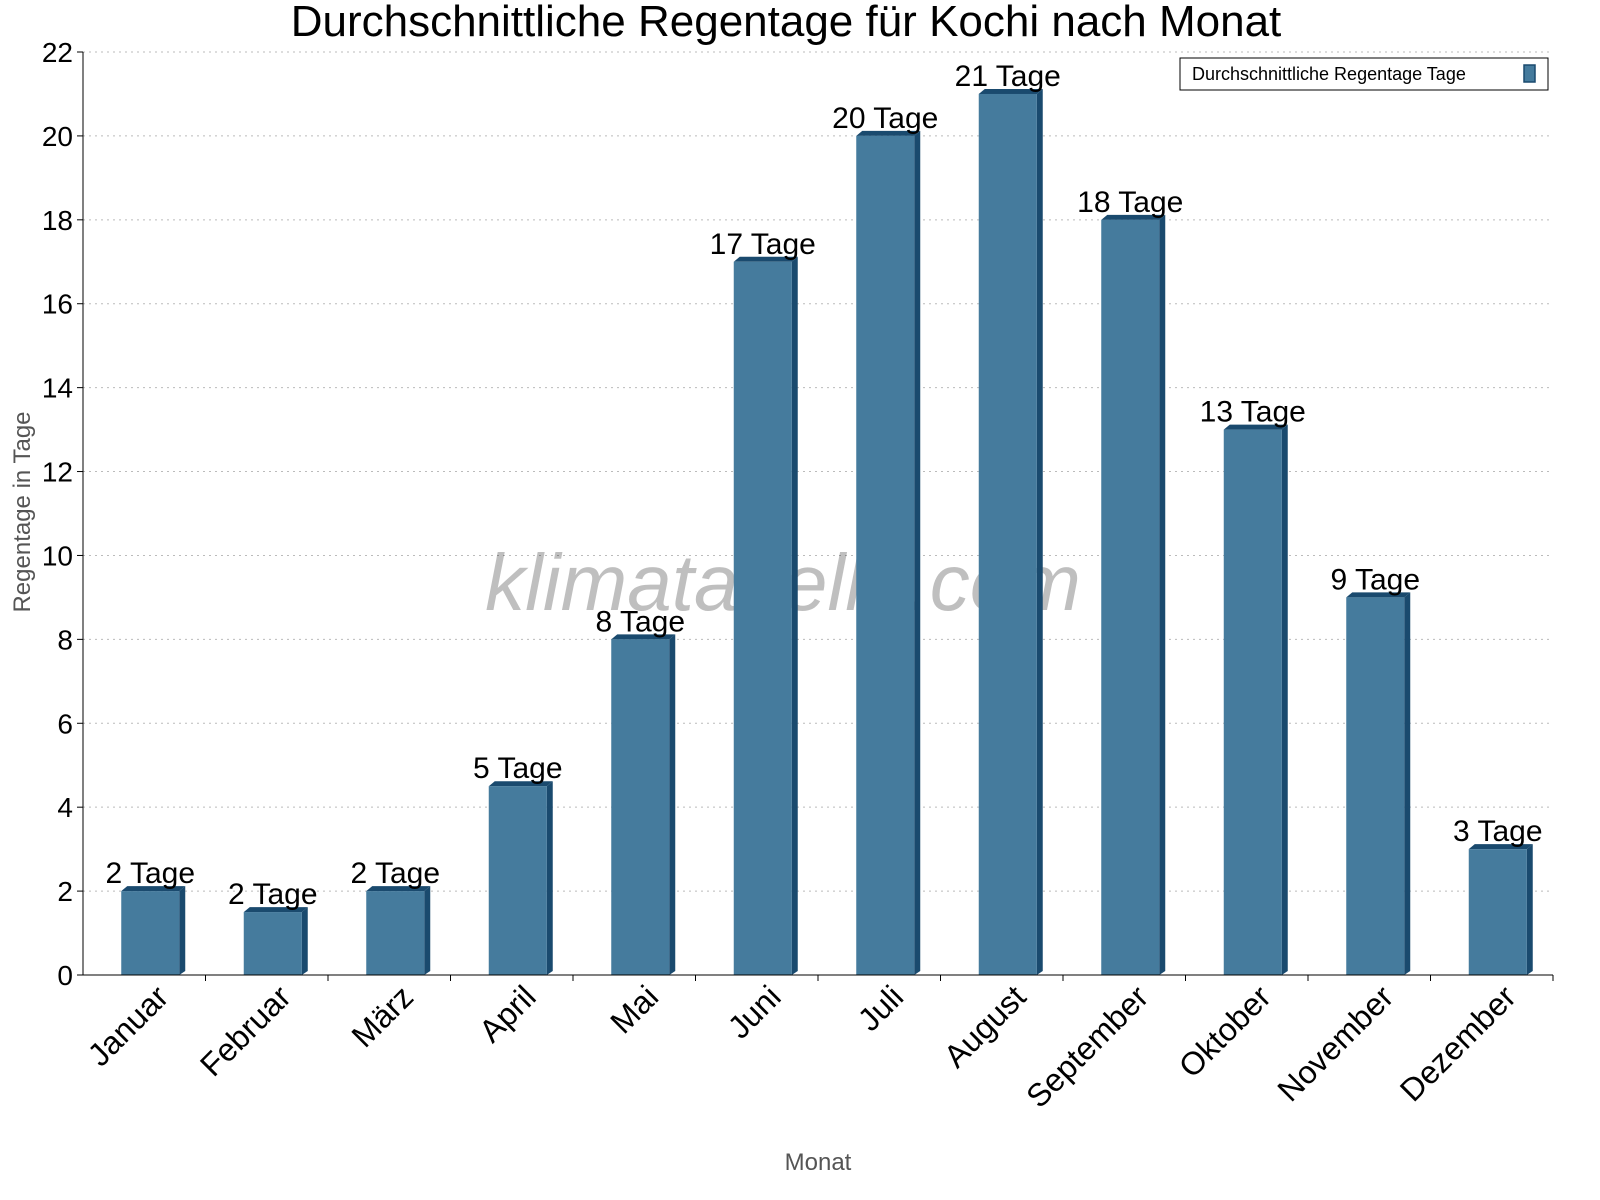 This screenshot has height=1200, width=1600. What do you see at coordinates (65, 891) in the screenshot?
I see `y-tick-label: 2` at bounding box center [65, 891].